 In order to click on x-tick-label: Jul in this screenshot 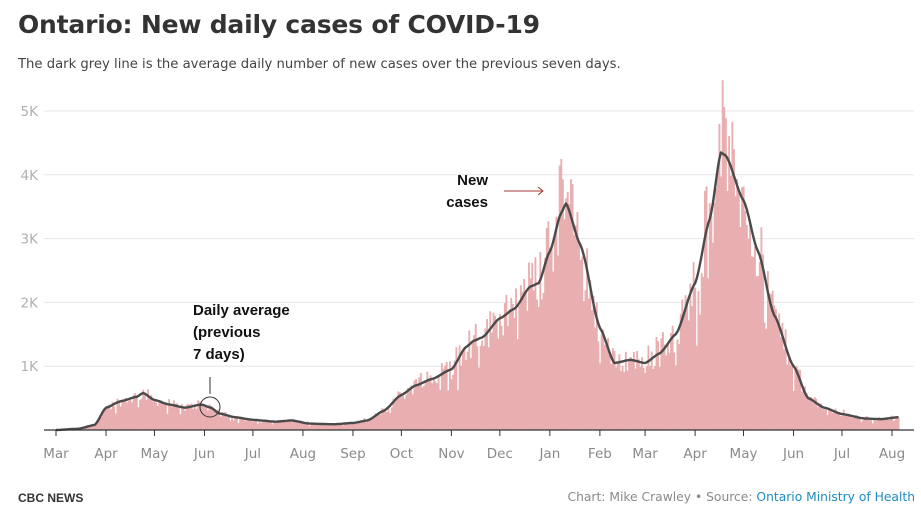, I will do `click(841, 454)`.